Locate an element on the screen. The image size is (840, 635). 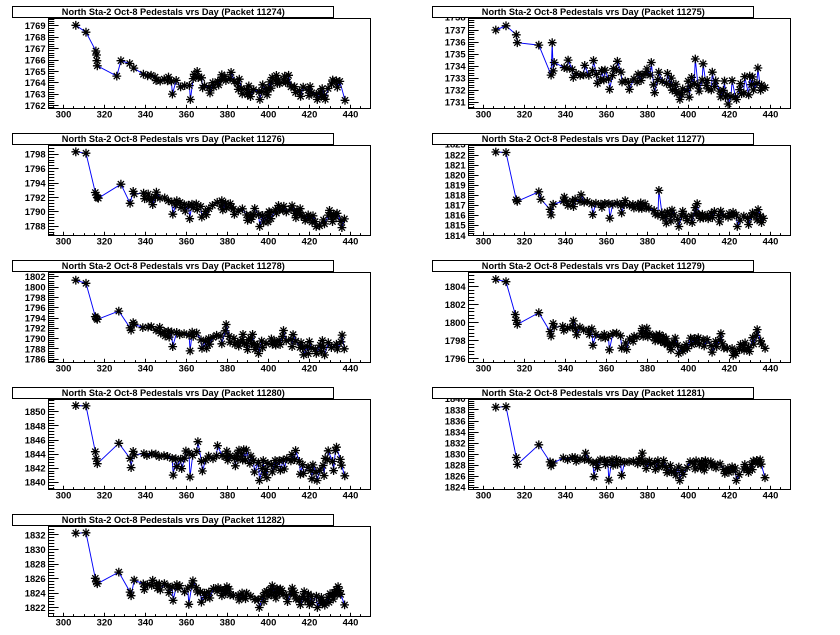
svg-text: 1816 is located at coordinates (455, 215).